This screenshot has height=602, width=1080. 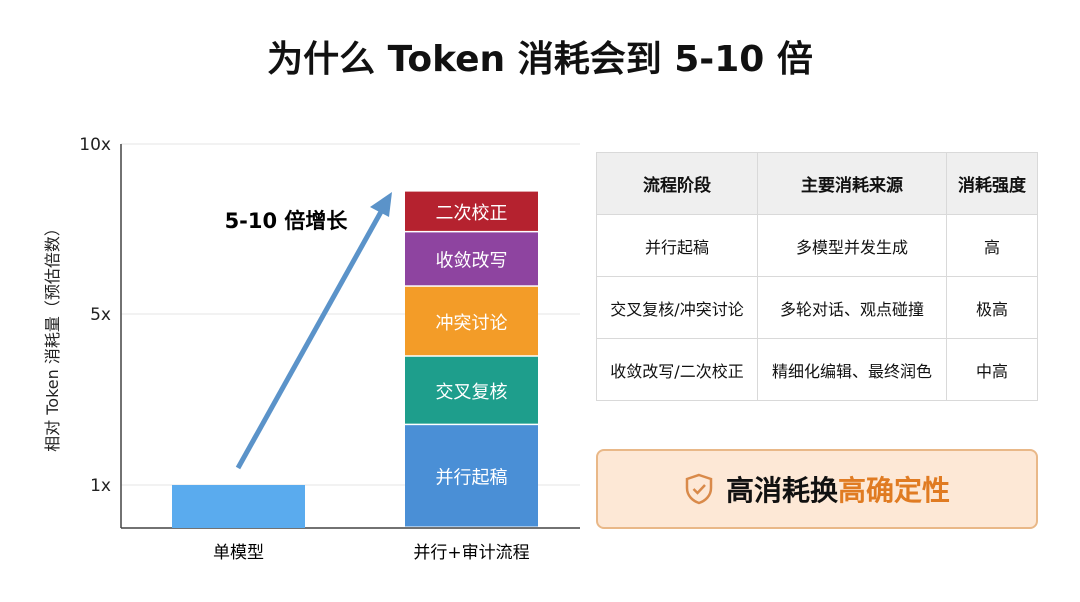 I want to click on y-tick-label: 1x, so click(x=100, y=486).